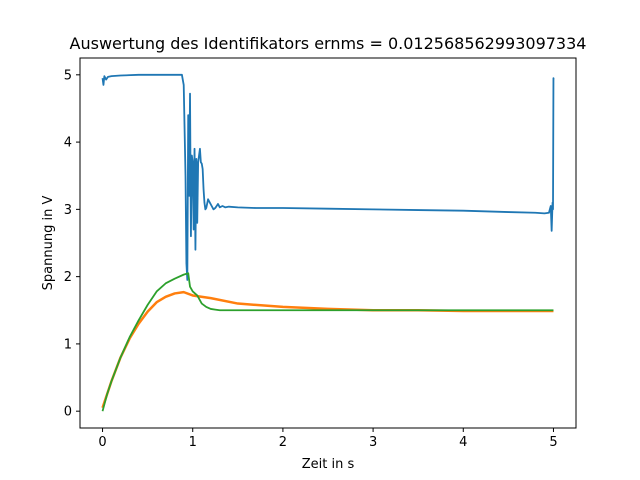 The width and height of the screenshot is (640, 480). Describe the element at coordinates (328, 464) in the screenshot. I see `x-axis-title: Zeit in s` at that location.